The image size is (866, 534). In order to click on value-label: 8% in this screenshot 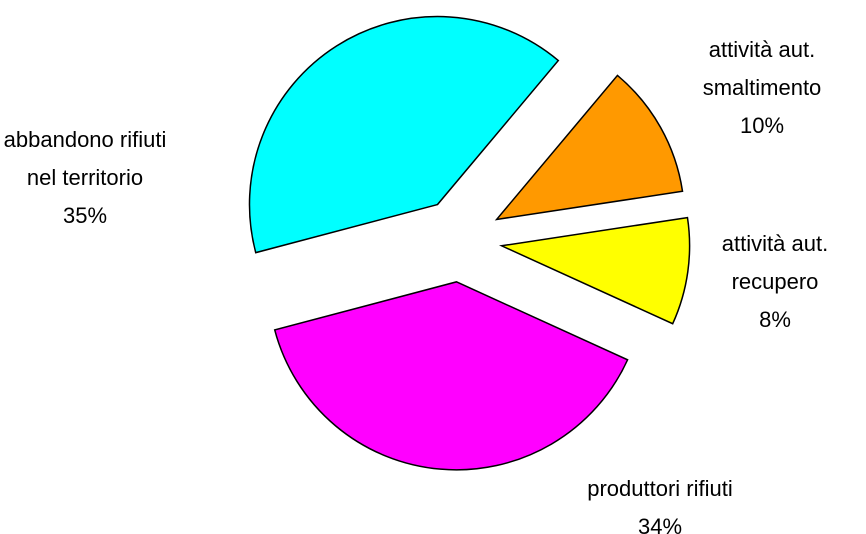, I will do `click(775, 319)`.